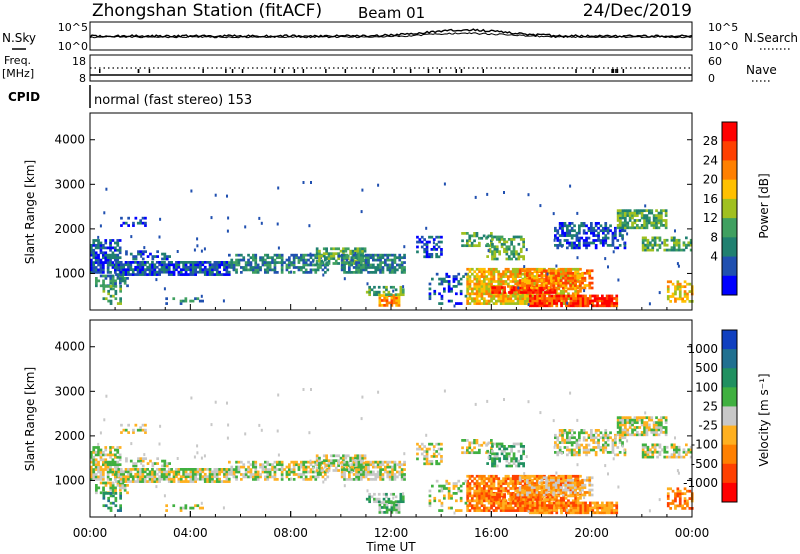 This screenshot has width=800, height=554. Describe the element at coordinates (207, 11) in the screenshot. I see `station-title: Zhongshan Station (fitACF)` at that location.